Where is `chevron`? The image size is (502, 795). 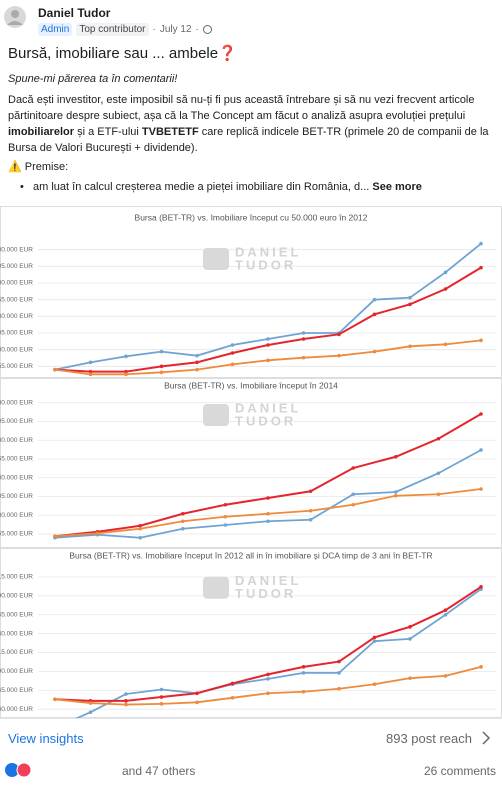 chevron is located at coordinates (486, 738).